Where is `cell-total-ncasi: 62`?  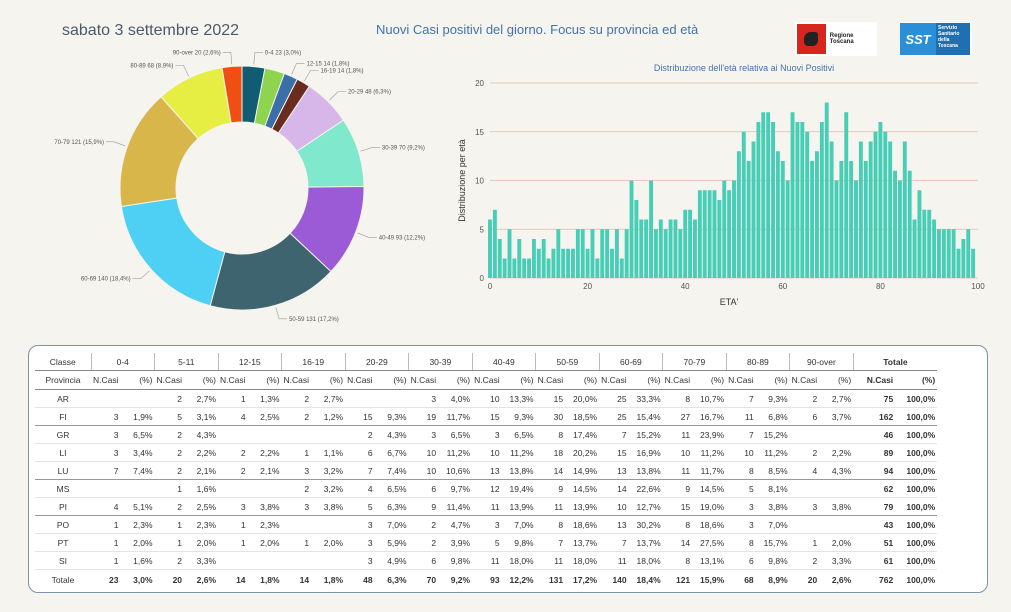
cell-total-ncasi: 62 is located at coordinates (874, 488).